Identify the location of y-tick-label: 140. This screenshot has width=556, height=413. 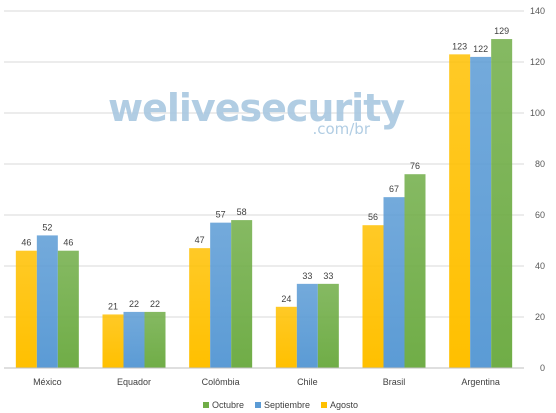
(537, 11).